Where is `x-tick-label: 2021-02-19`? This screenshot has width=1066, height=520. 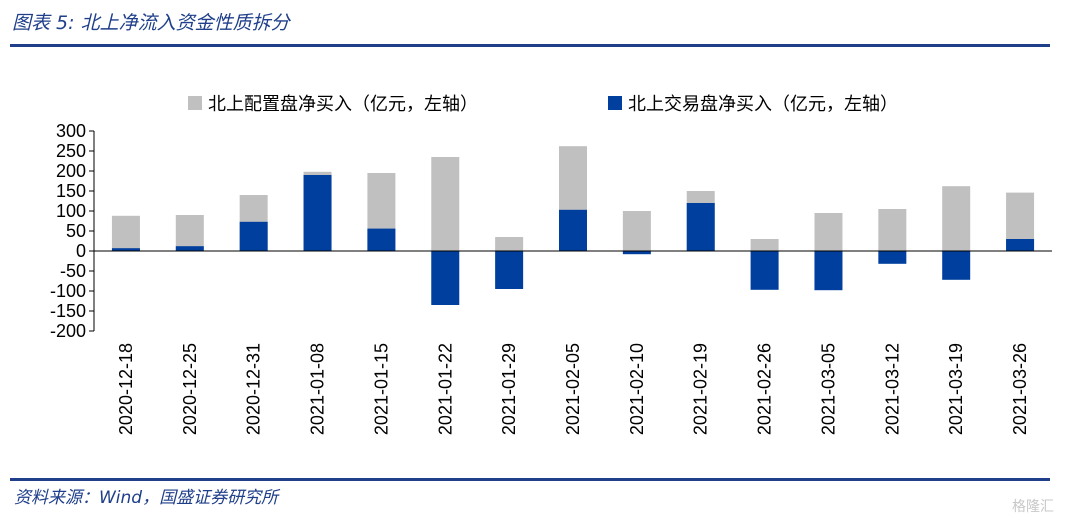
x-tick-label: 2021-02-19 is located at coordinates (701, 389).